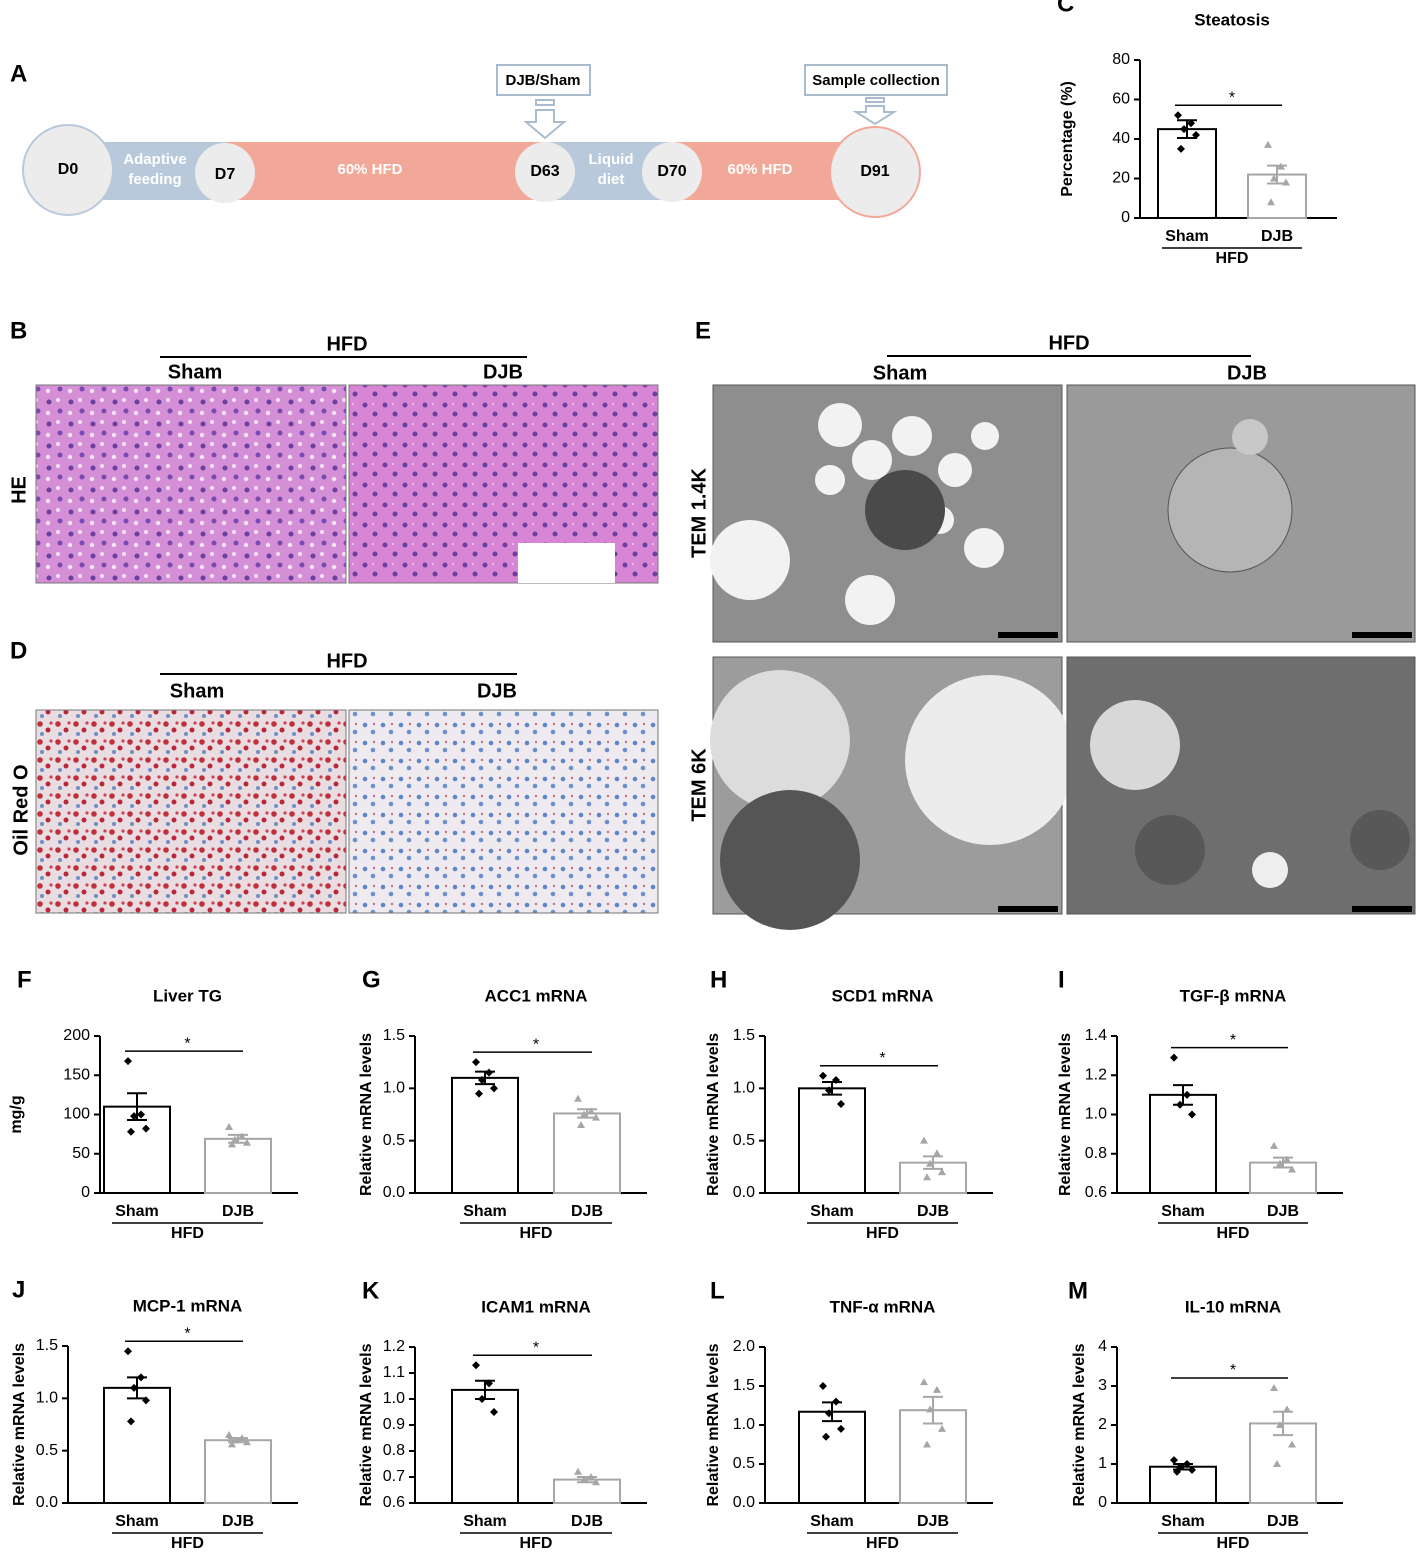  I want to click on node-label: D0, so click(68, 169).